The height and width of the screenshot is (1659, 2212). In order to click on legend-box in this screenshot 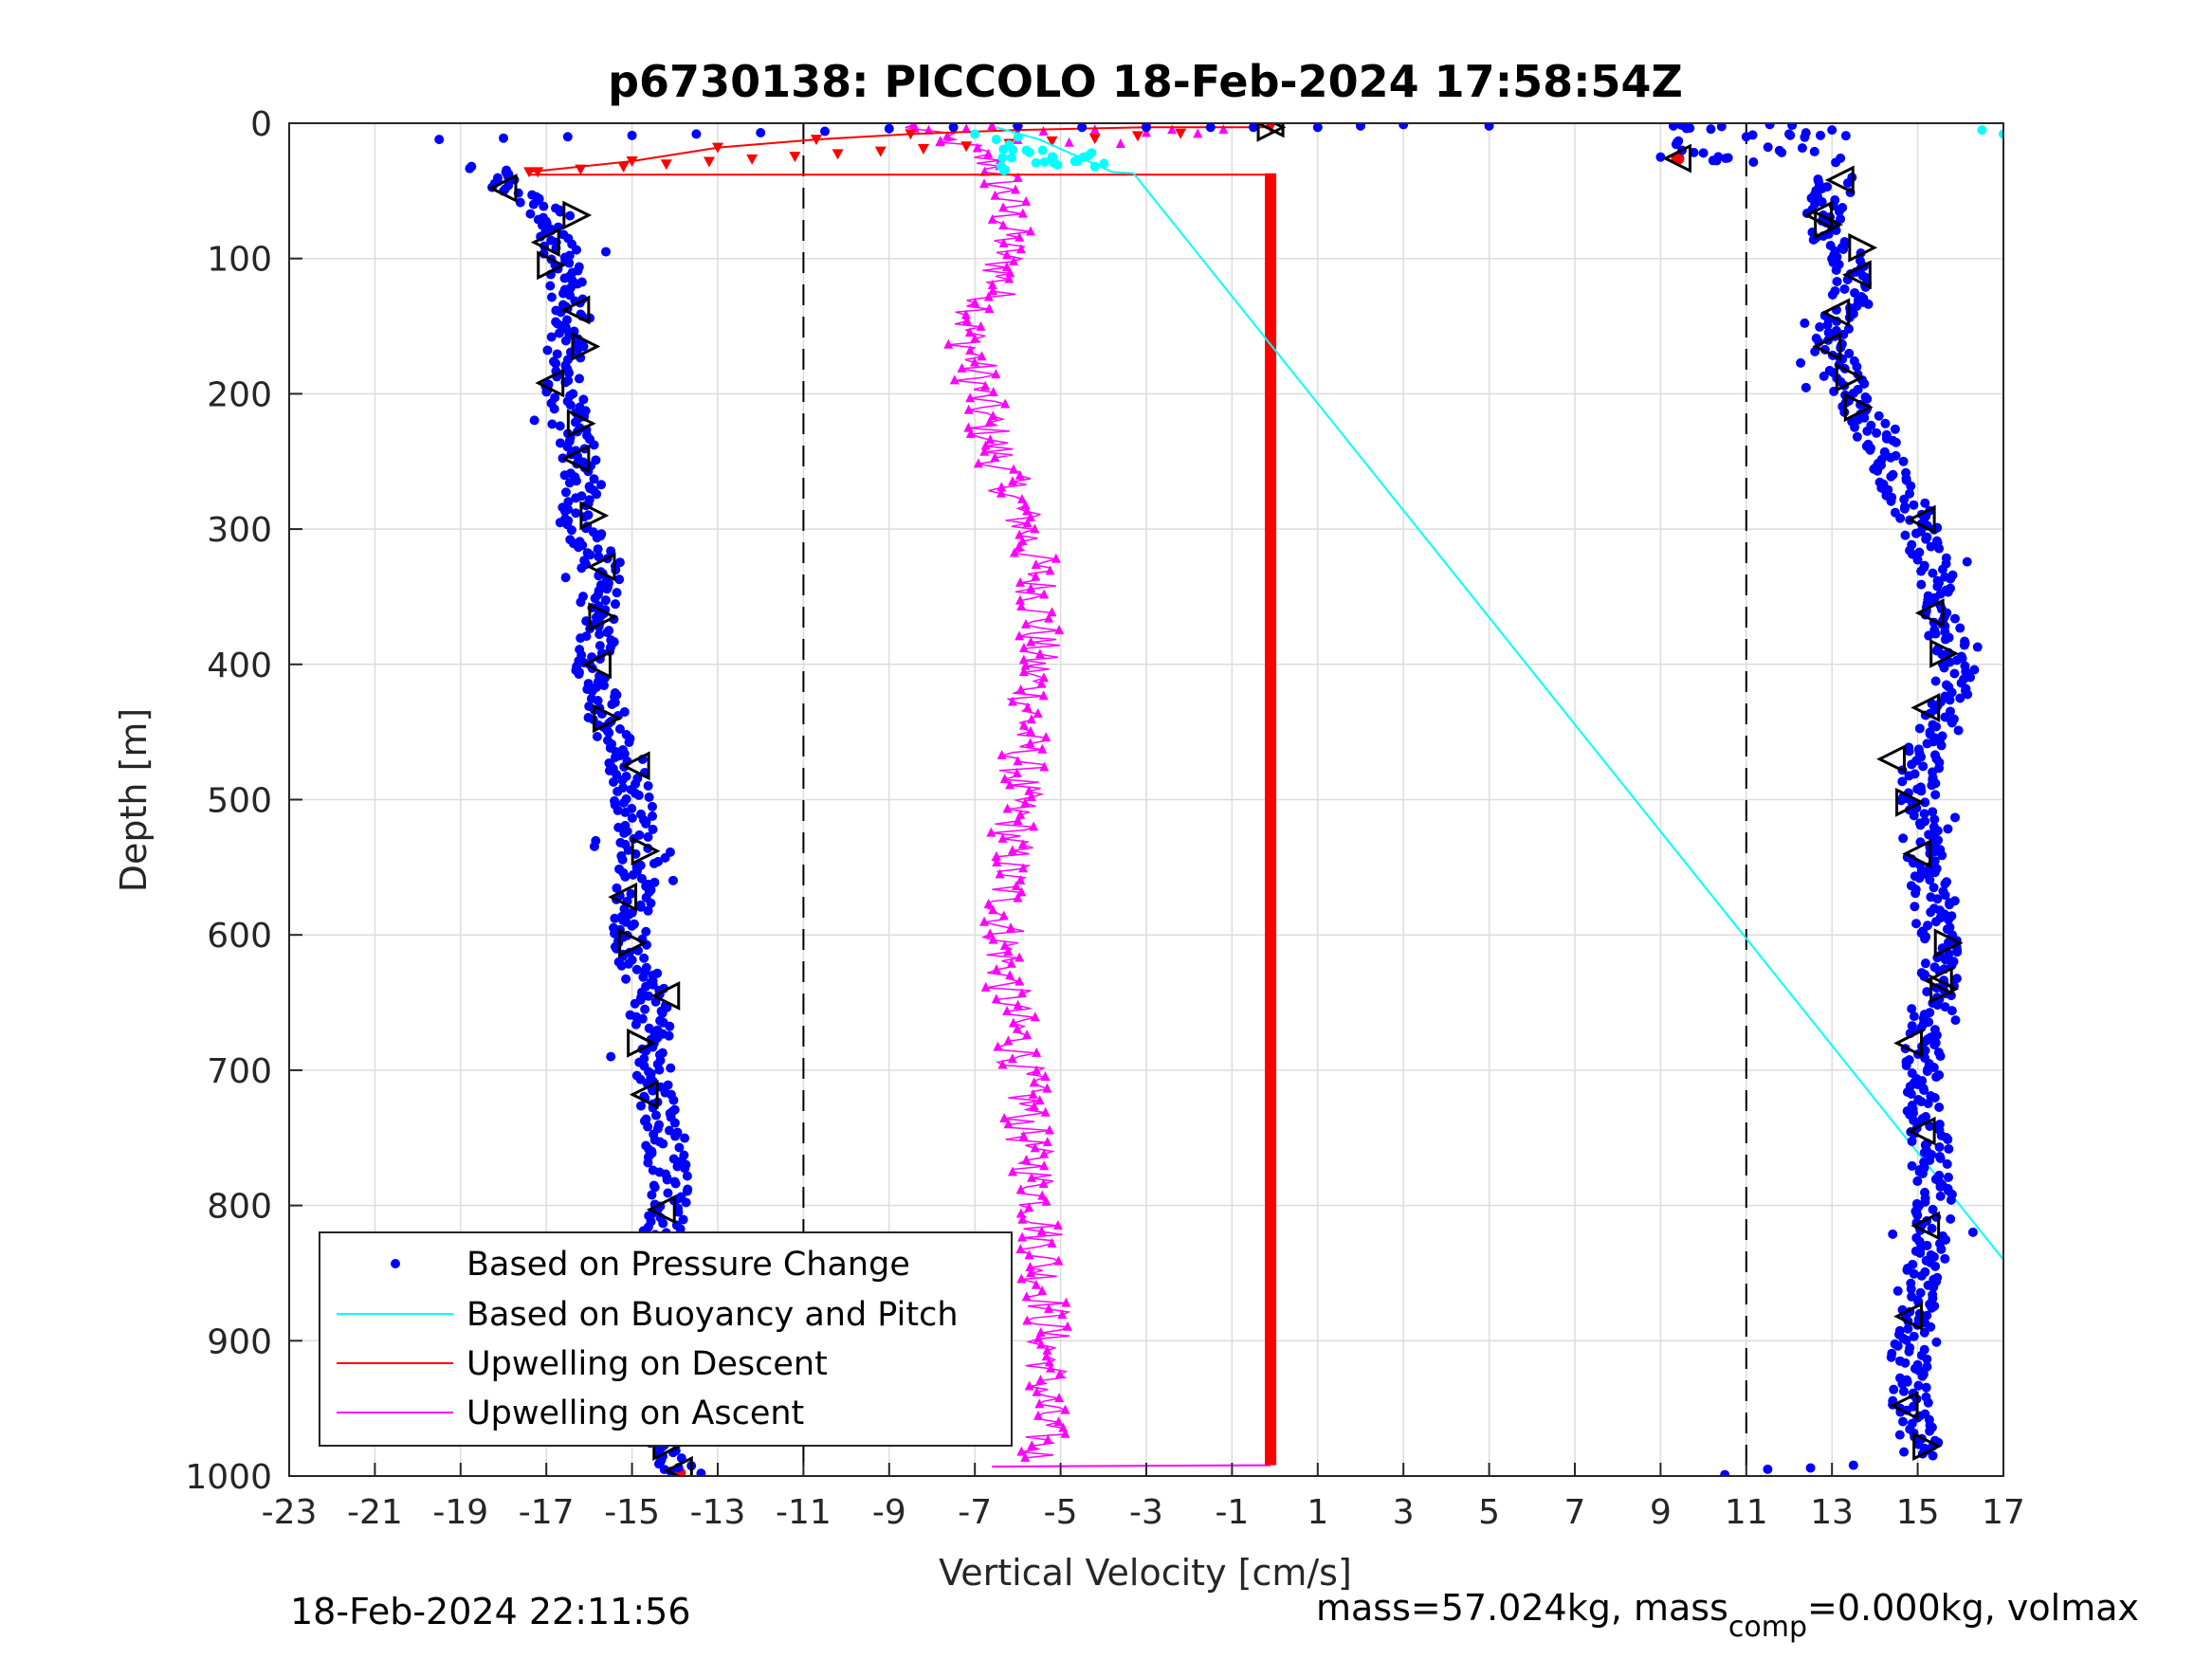, I will do `click(666, 1339)`.